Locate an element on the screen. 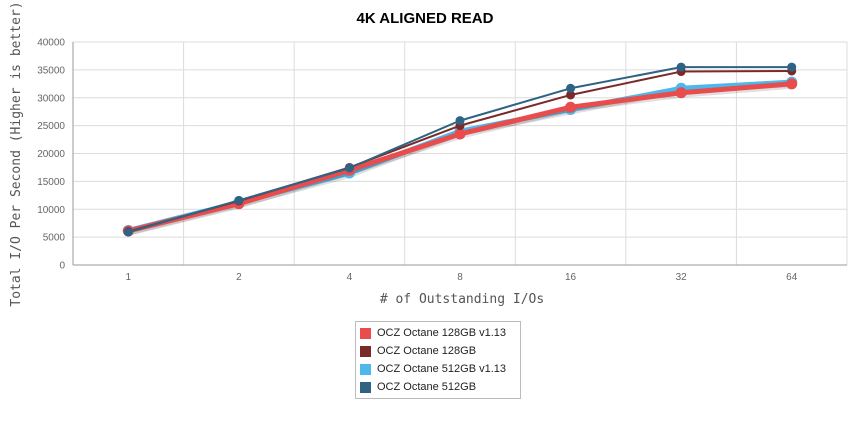 The height and width of the screenshot is (424, 850). legend-label: OCZ Octane 512GB v1.13 is located at coordinates (442, 369).